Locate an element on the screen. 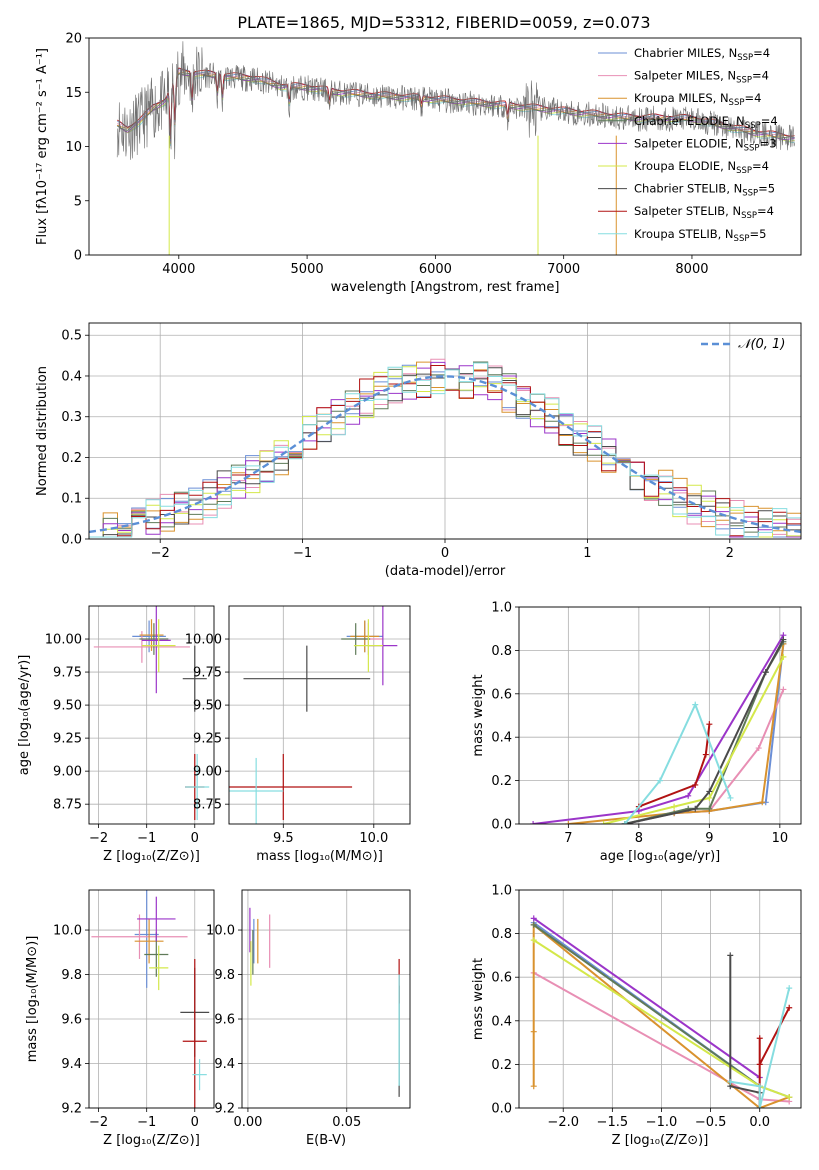 The image size is (819, 1170). x-tick-label: 1 is located at coordinates (587, 553).